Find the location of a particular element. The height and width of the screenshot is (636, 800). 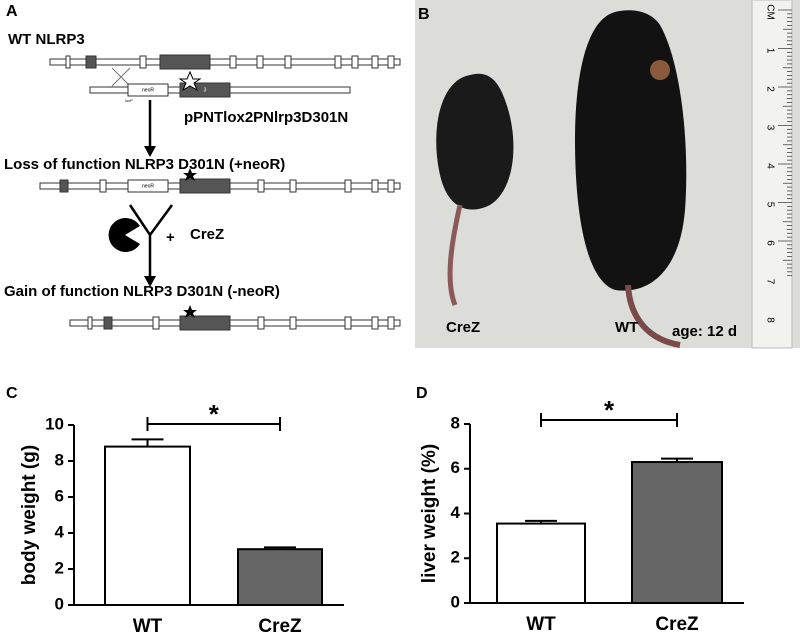

mouse-wt is located at coordinates (631, 150).